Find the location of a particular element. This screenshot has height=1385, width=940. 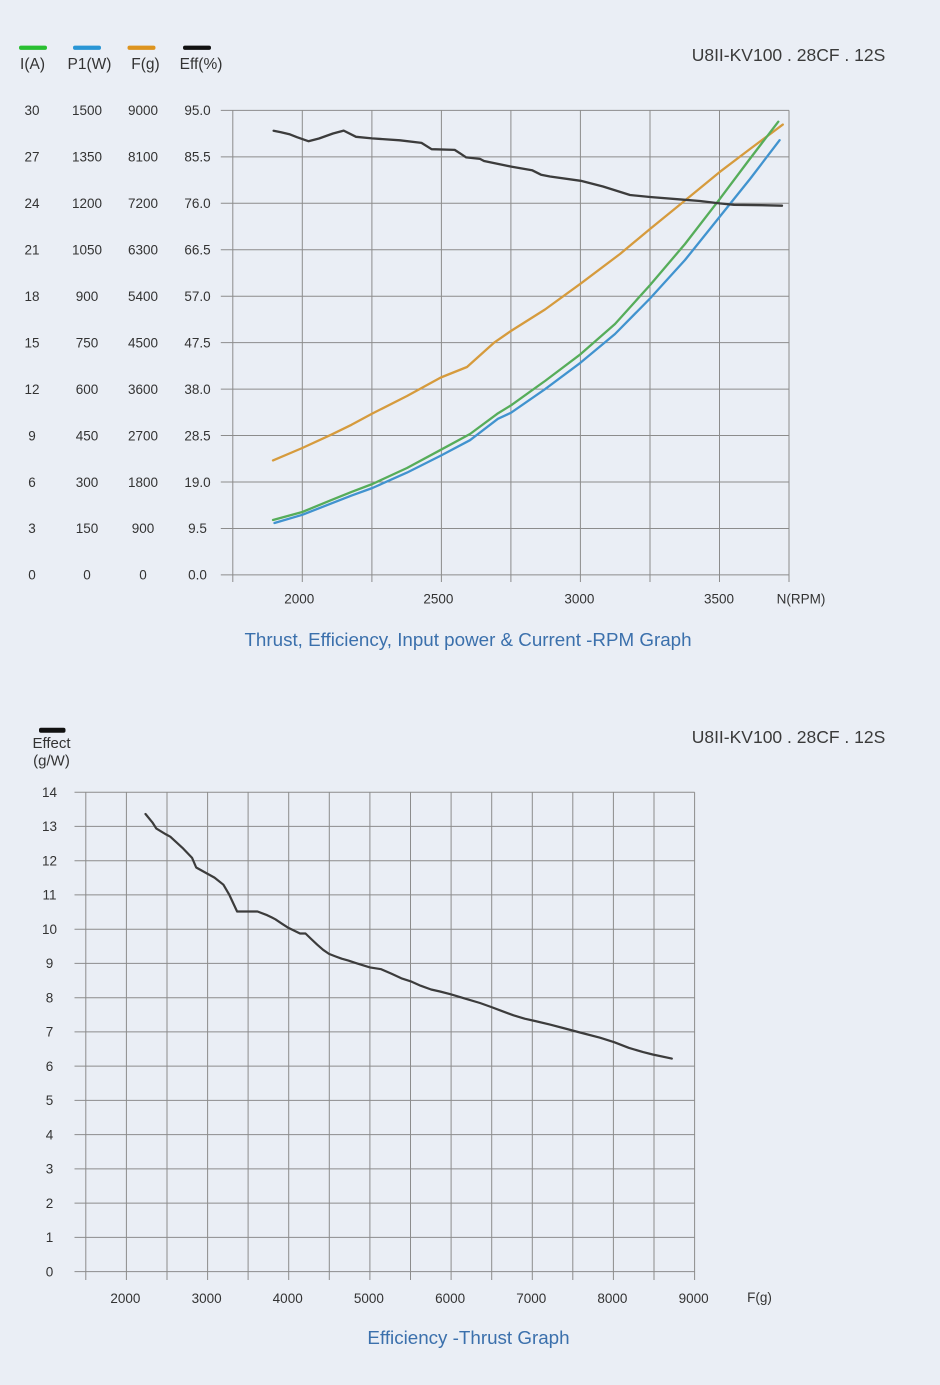

svg-text: 5000 is located at coordinates (369, 1298).